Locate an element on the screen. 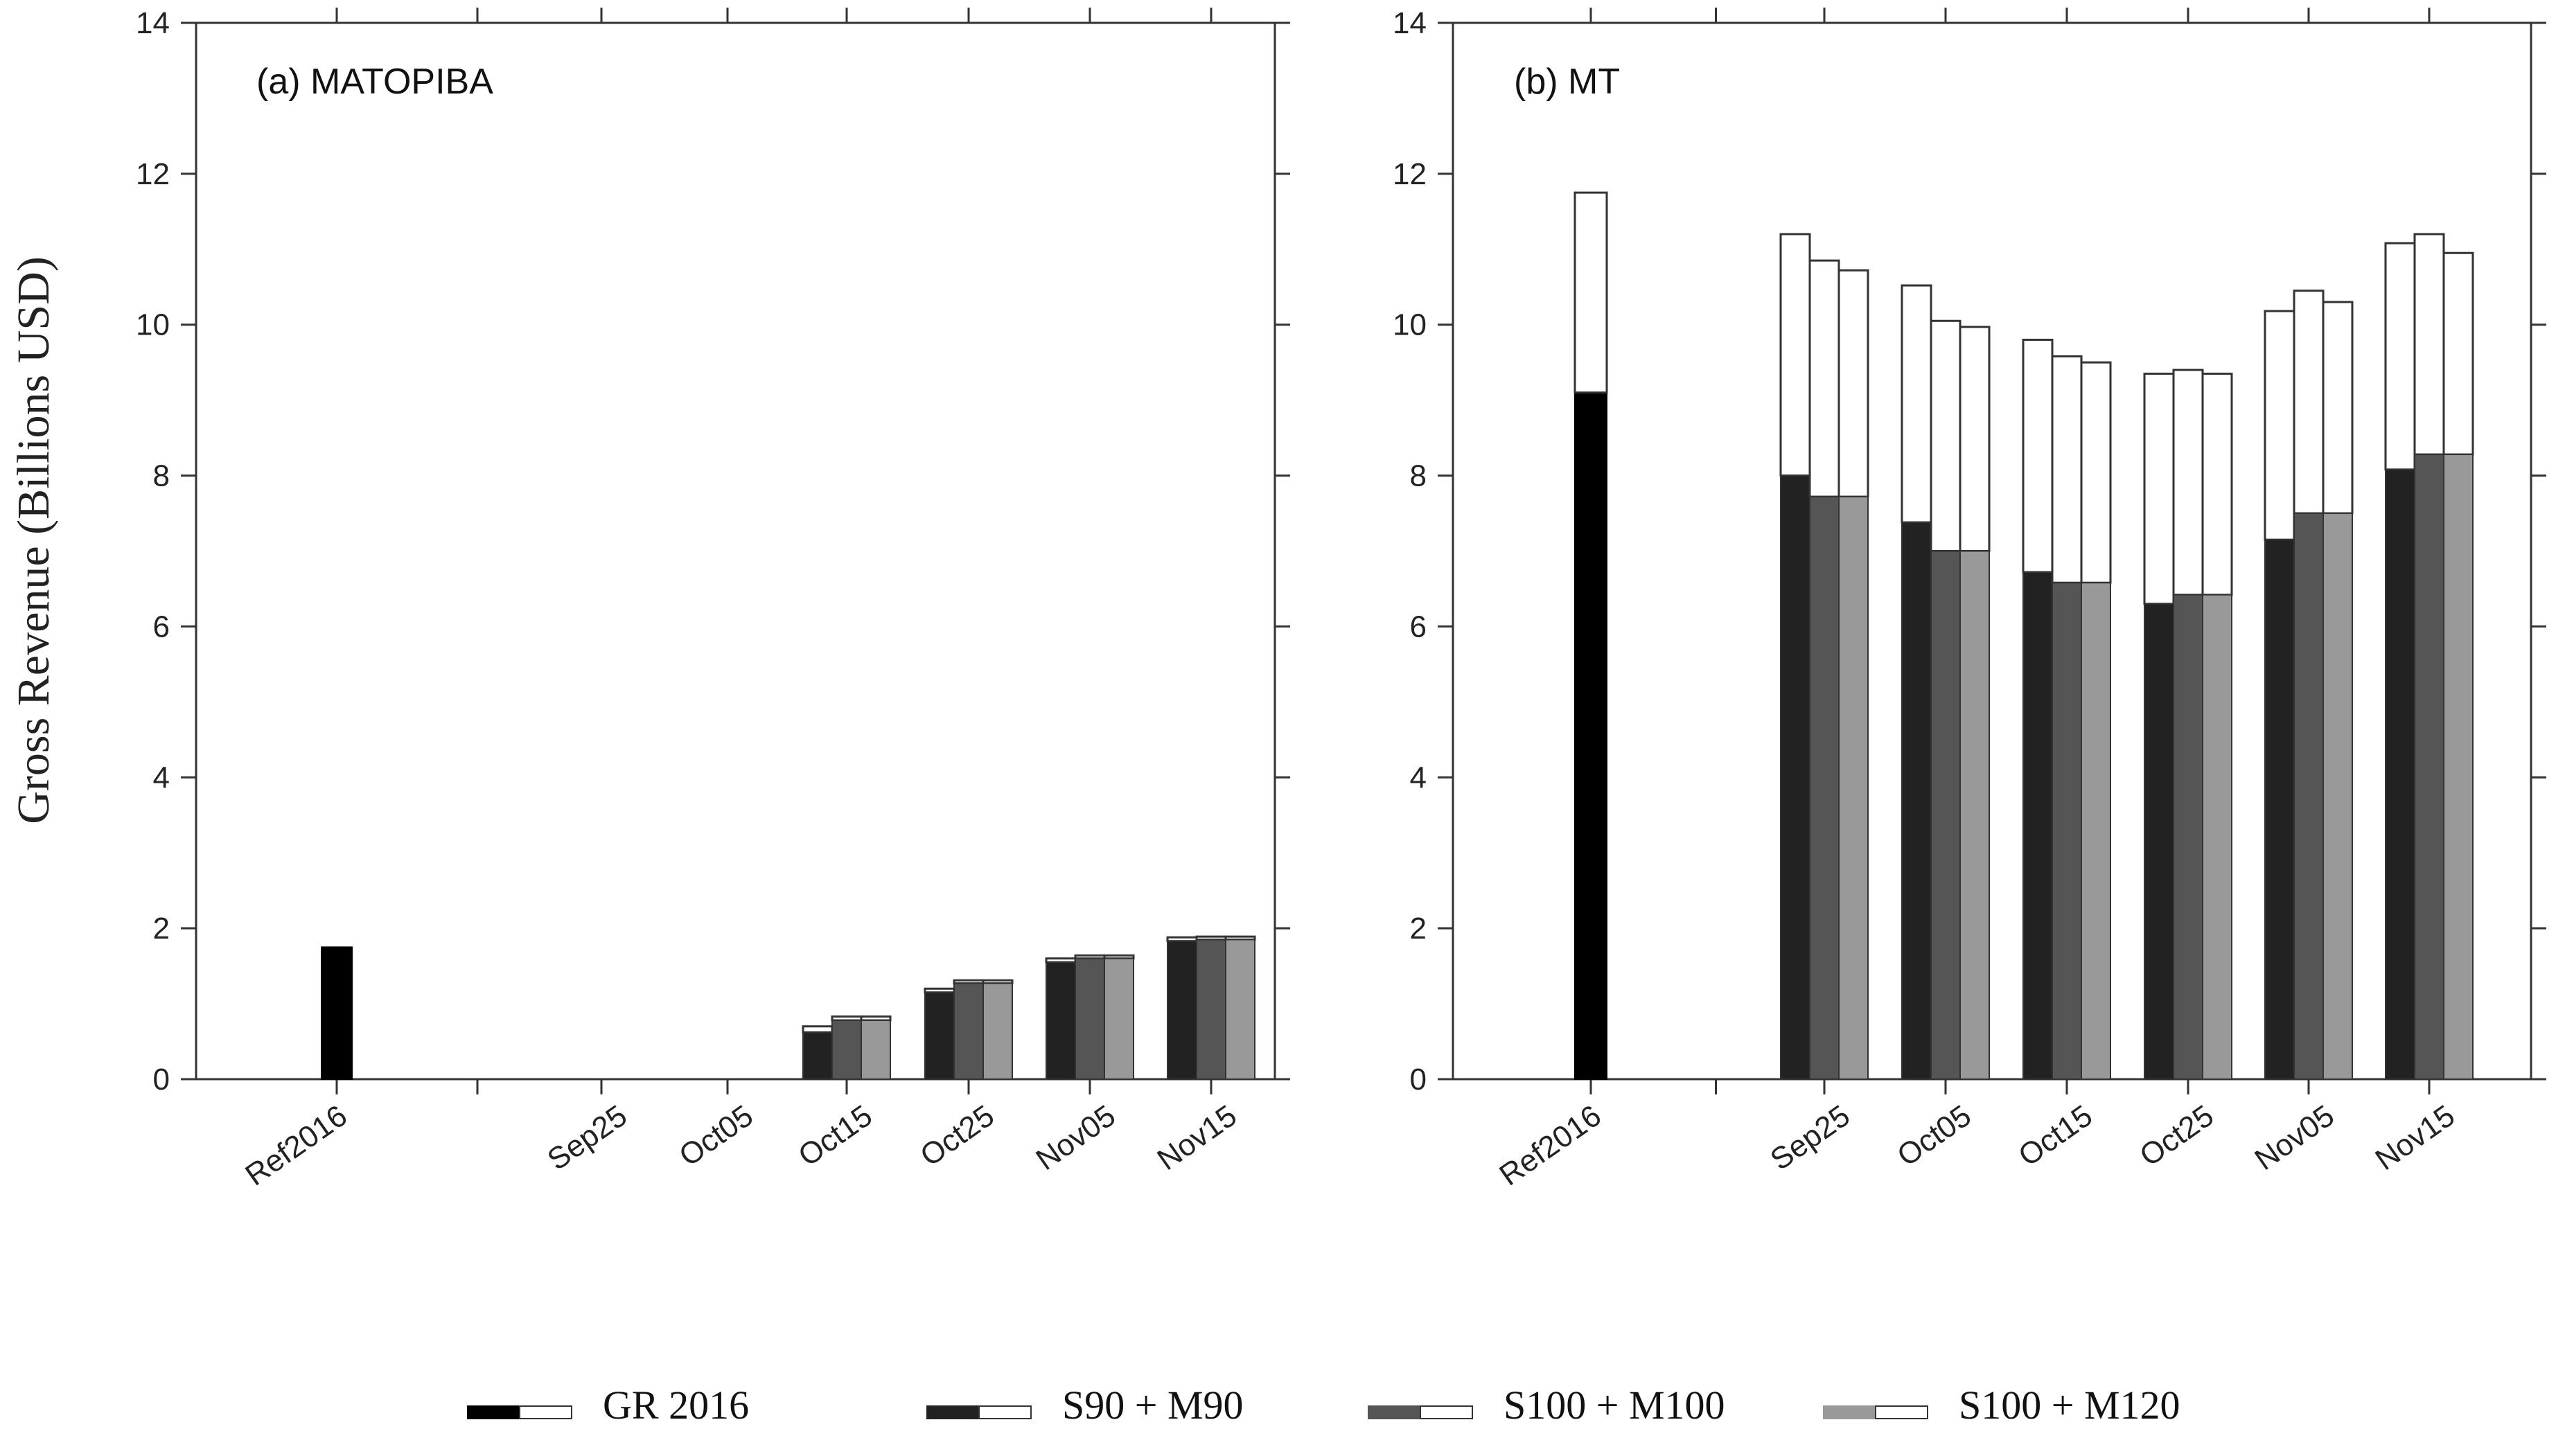 The width and height of the screenshot is (2574, 1456). legend: GR 2016 S90 + M90 S100 + M100 S100 + M120 is located at coordinates (1323, 1405).